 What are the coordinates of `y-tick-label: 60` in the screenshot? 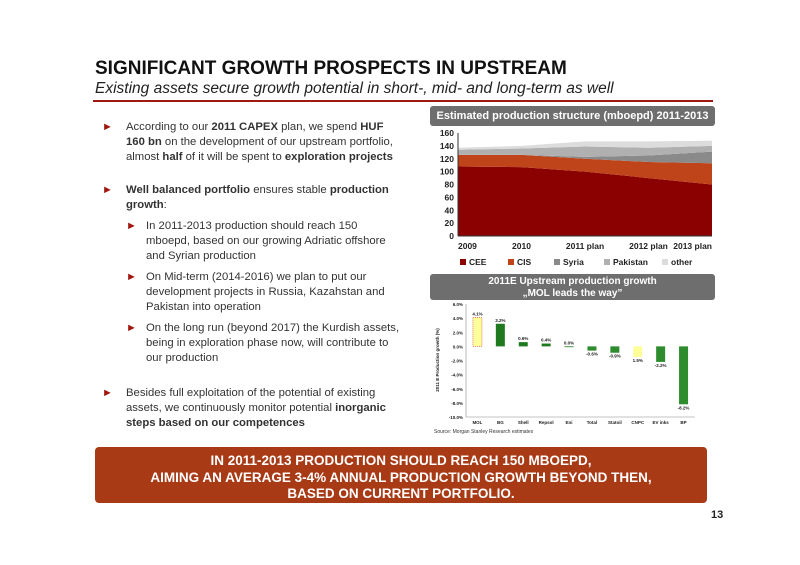 It's located at (450, 197).